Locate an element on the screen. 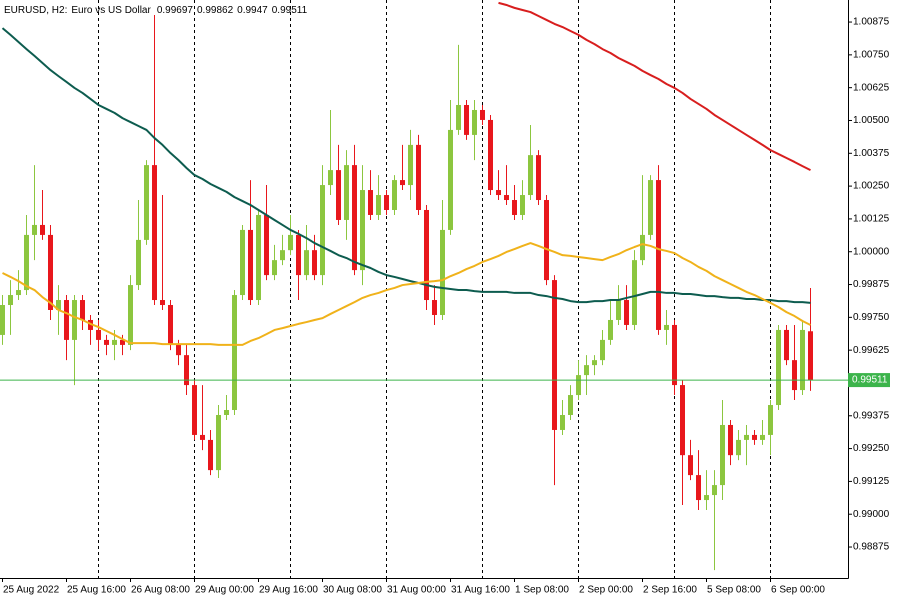 Image resolution: width=900 pixels, height=600 pixels. y-tick-label: 1.00875 is located at coordinates (871, 22).